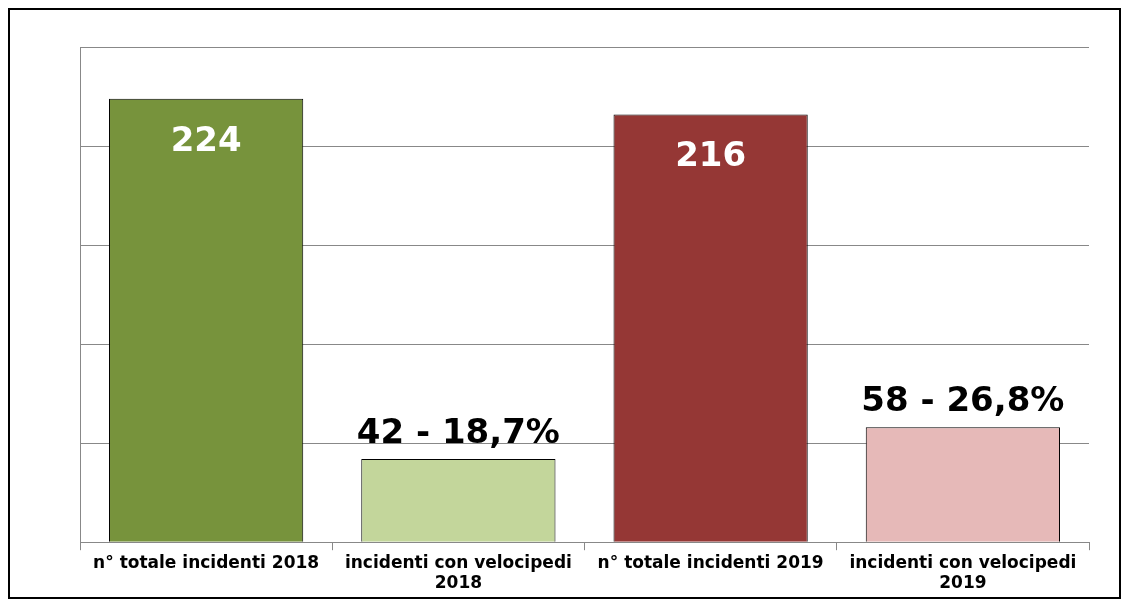  Describe the element at coordinates (206, 561) in the screenshot. I see `x-tick-label: n° totale incidenti 2018` at that location.